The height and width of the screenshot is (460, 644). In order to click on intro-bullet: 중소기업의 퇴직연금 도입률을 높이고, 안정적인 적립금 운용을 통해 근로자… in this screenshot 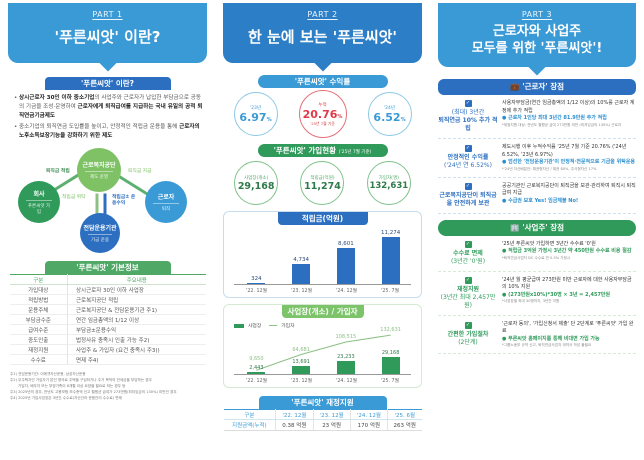, I will do `click(109, 132)`.